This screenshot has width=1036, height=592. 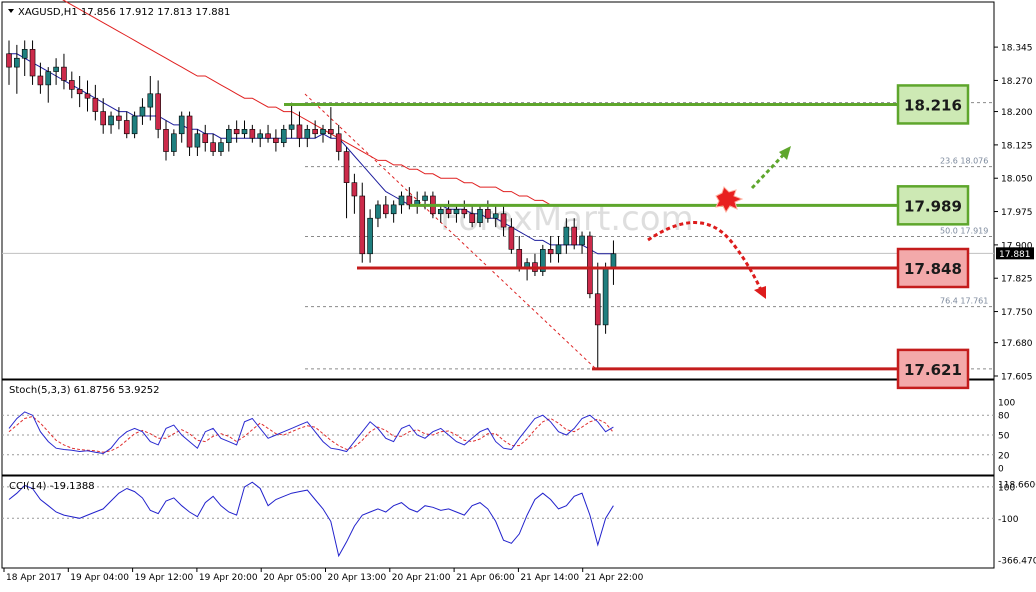 I want to click on stoch-tick-label: 100, so click(x=1006, y=404).